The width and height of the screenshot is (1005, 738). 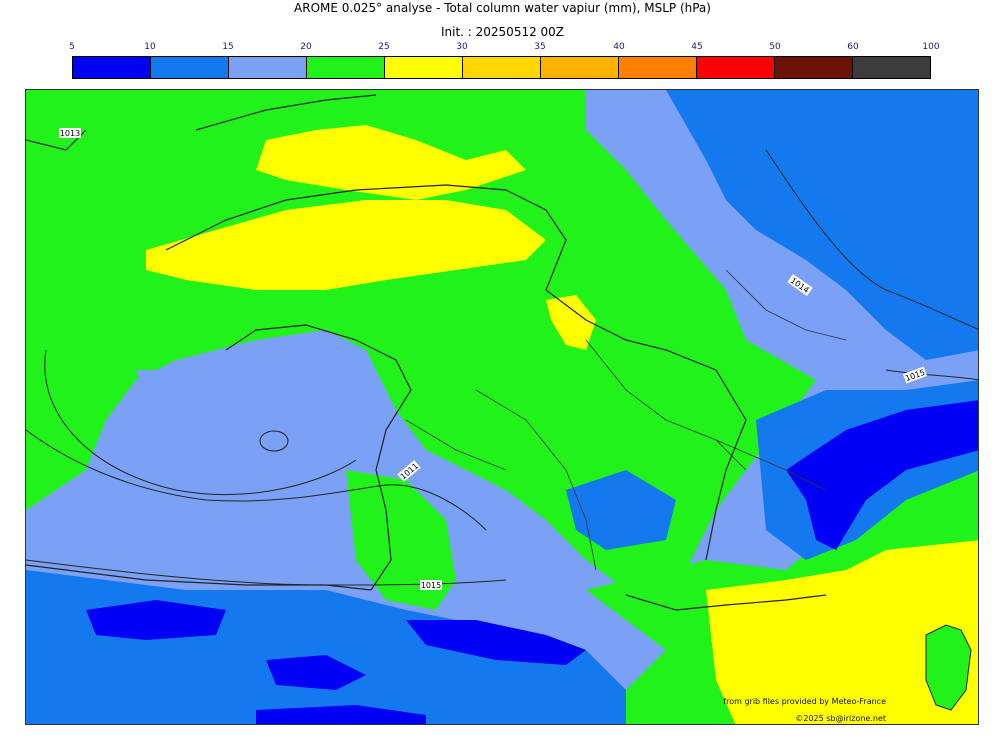 I want to click on corsica, so click(x=948, y=667).